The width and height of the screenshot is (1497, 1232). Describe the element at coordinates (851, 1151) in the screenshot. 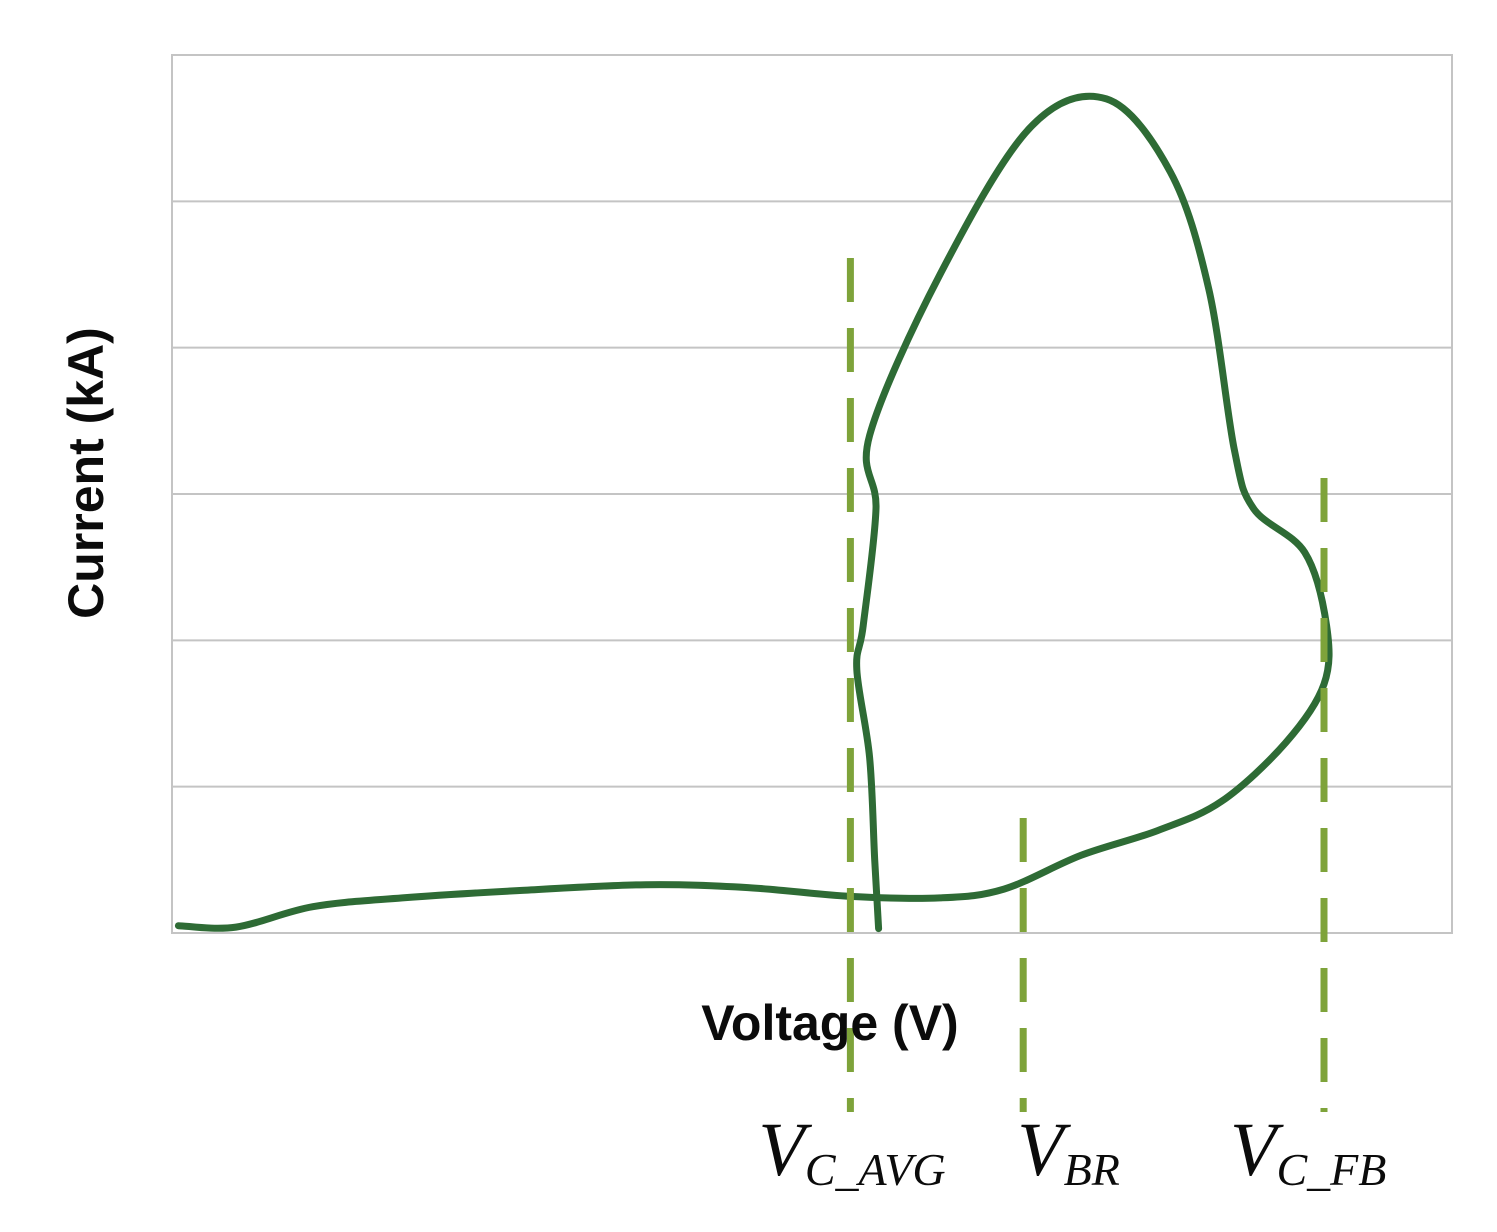

I see `marker-label-c-avg: VC_AVG` at that location.